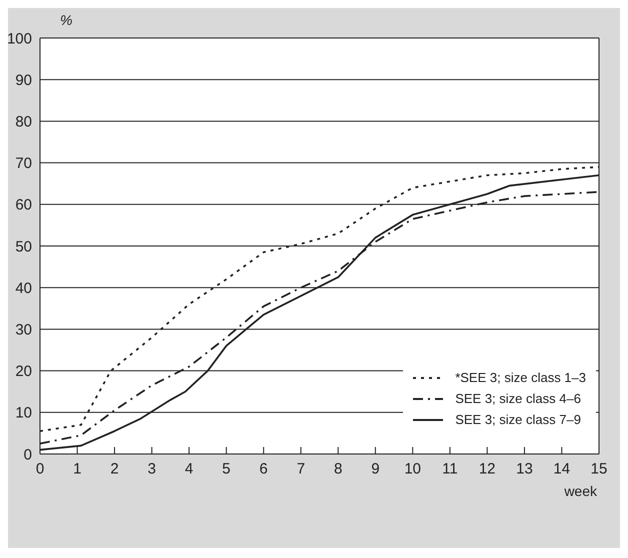 The width and height of the screenshot is (628, 558). Describe the element at coordinates (524, 469) in the screenshot. I see `x-tick-label: 13` at that location.